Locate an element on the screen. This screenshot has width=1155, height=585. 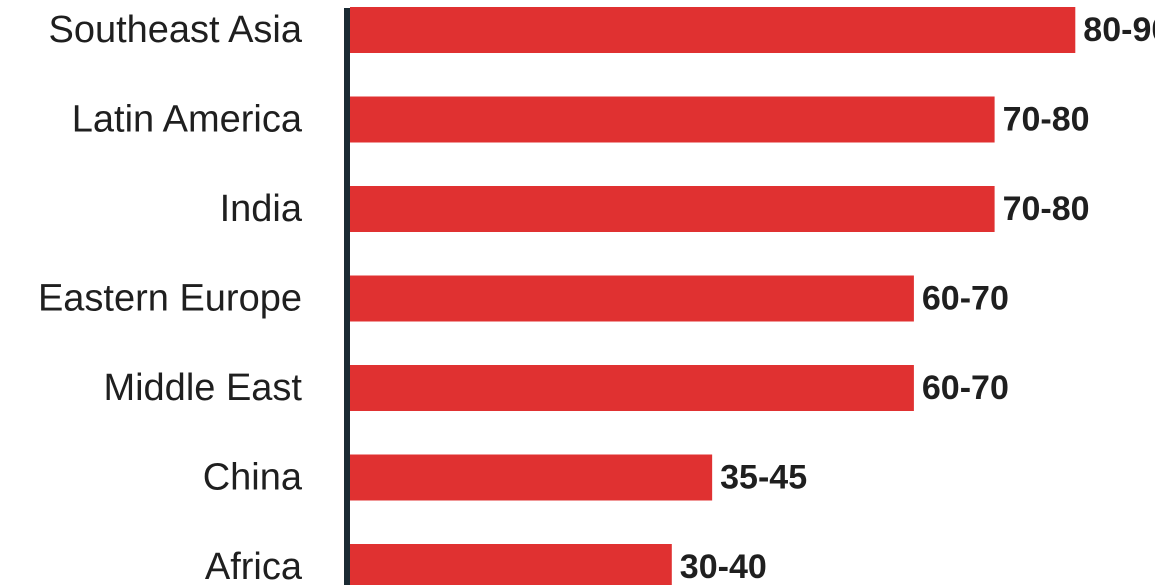
category-label-1: Latin America is located at coordinates (187, 120).